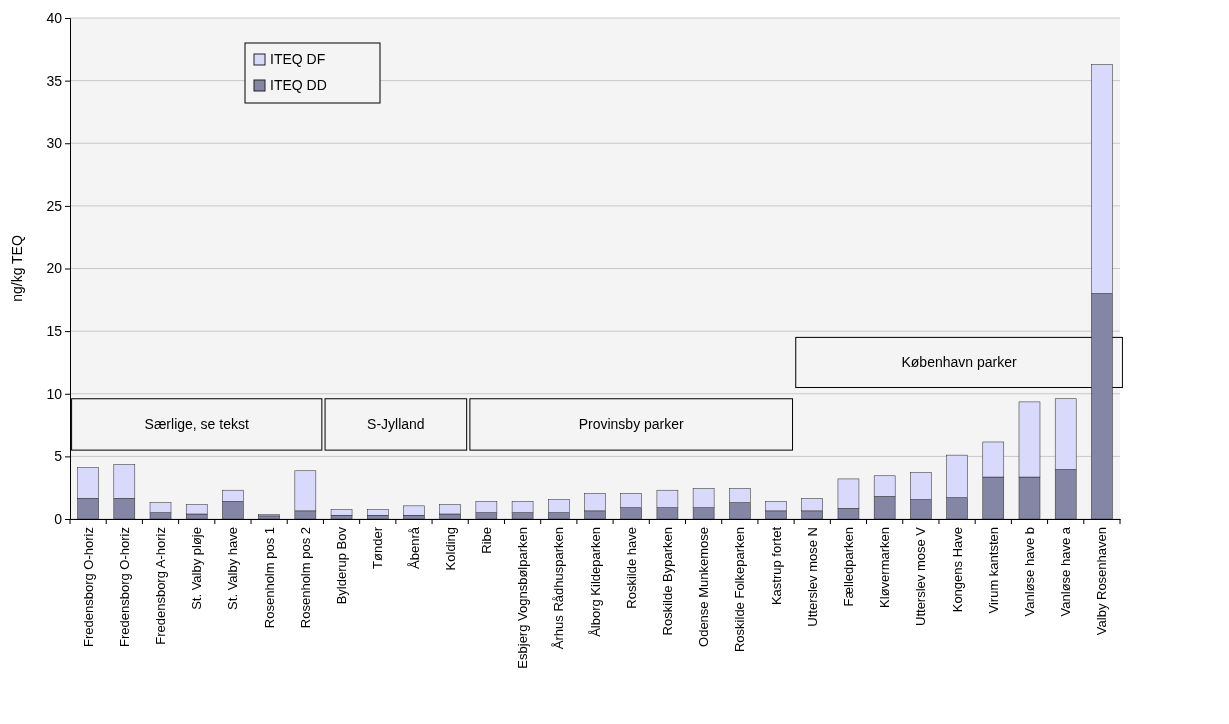 The height and width of the screenshot is (724, 1229). I want to click on x-tick-label: Odense Munkemose, so click(704, 587).